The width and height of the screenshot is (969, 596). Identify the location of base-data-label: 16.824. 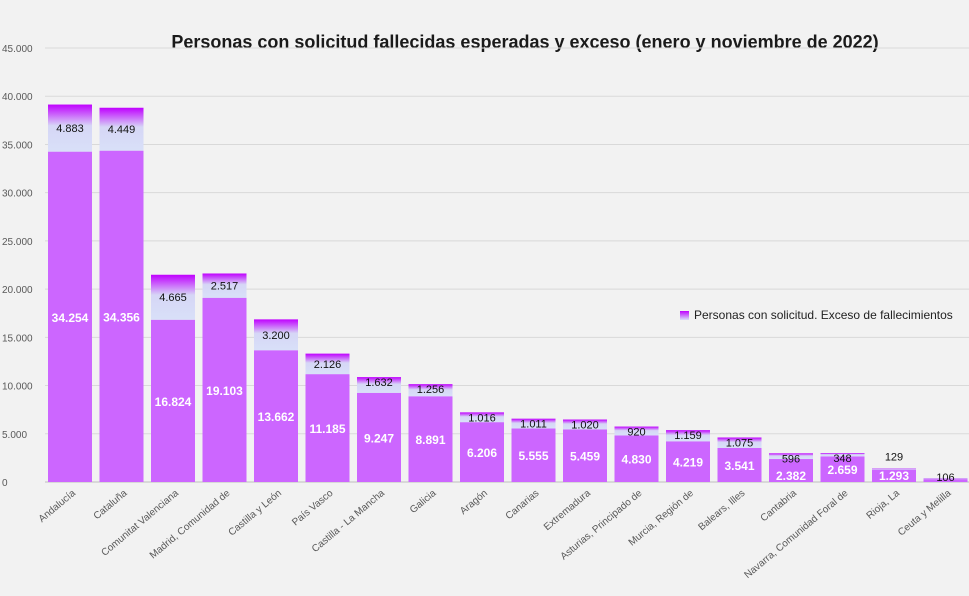
(173, 402).